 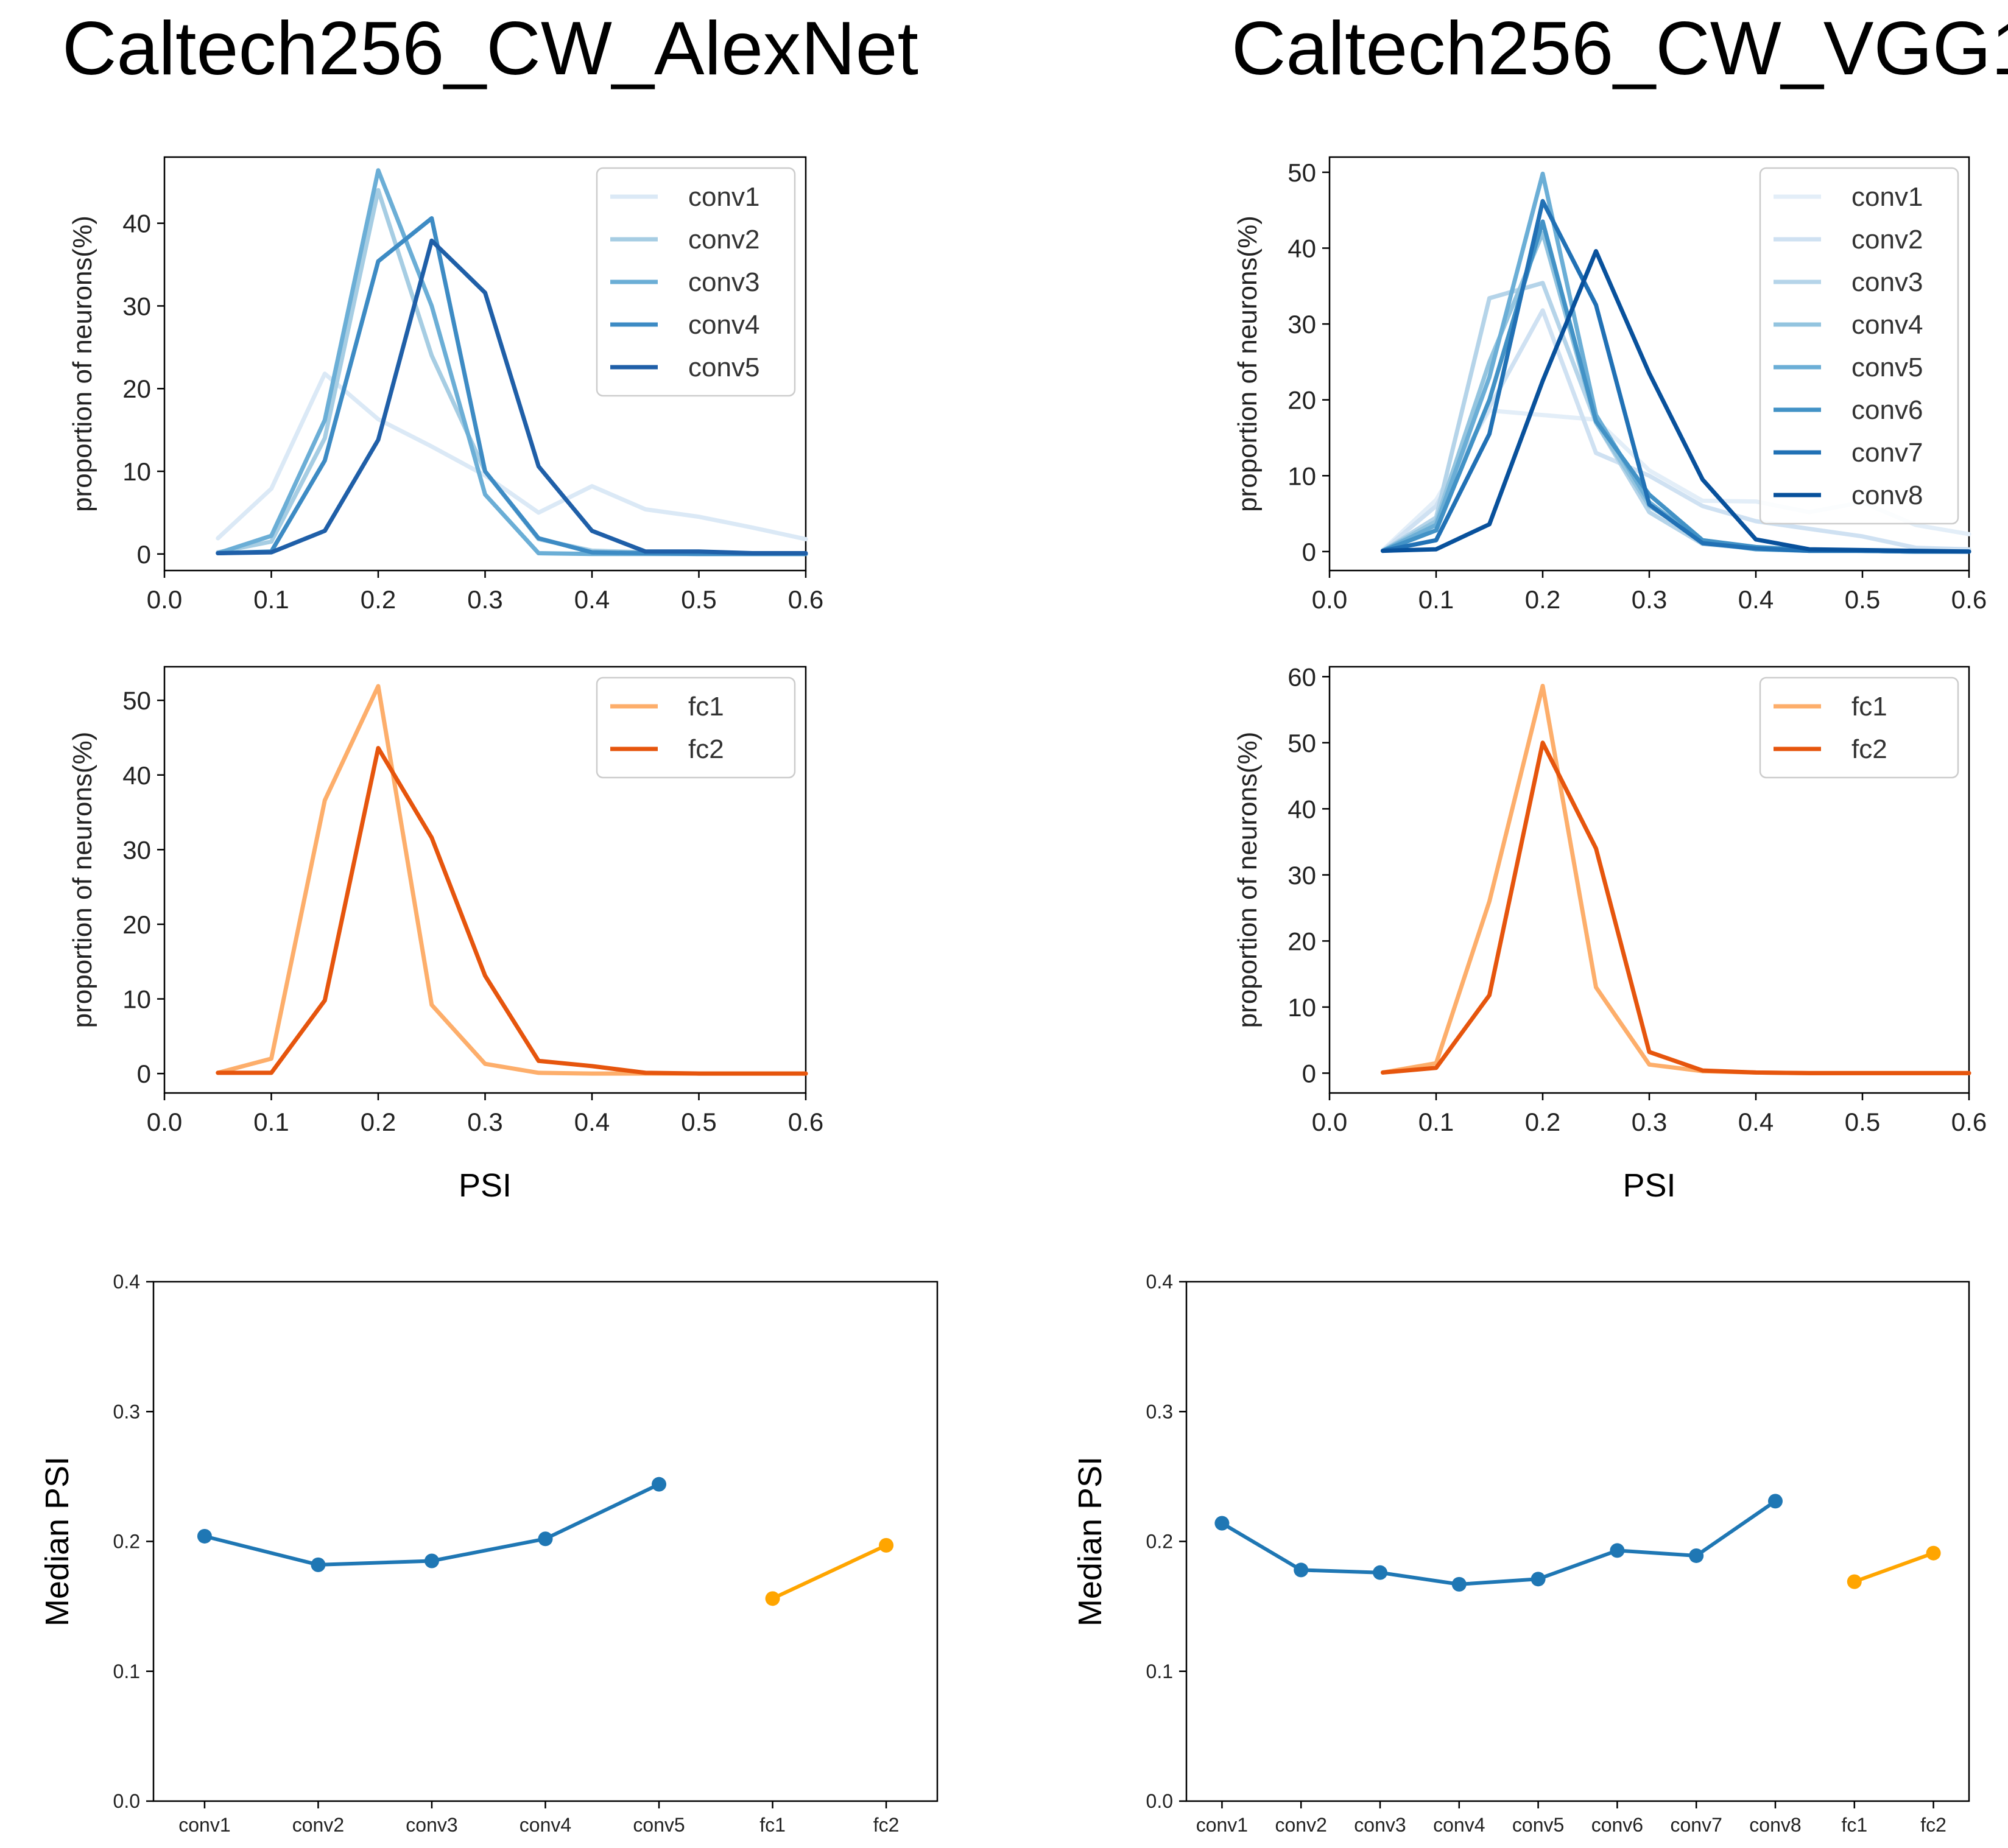 I want to click on plot-frame, so click(x=1577, y=1541).